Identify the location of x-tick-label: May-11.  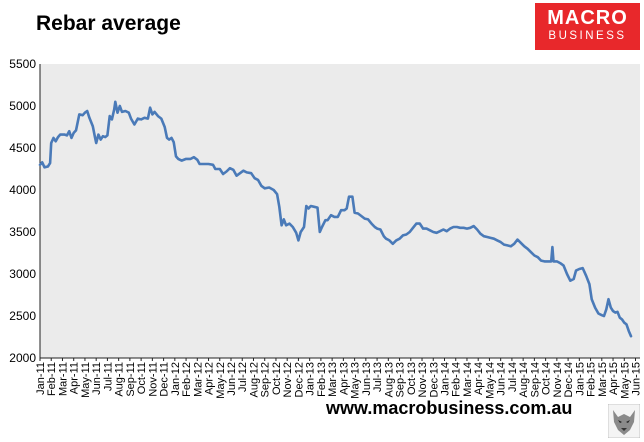
(86, 380).